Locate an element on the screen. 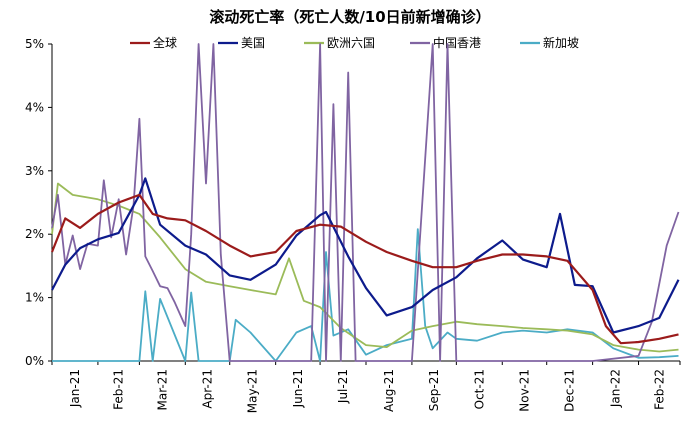 The width and height of the screenshot is (700, 427). x-tick-label: Jun-21 is located at coordinates (298, 388).